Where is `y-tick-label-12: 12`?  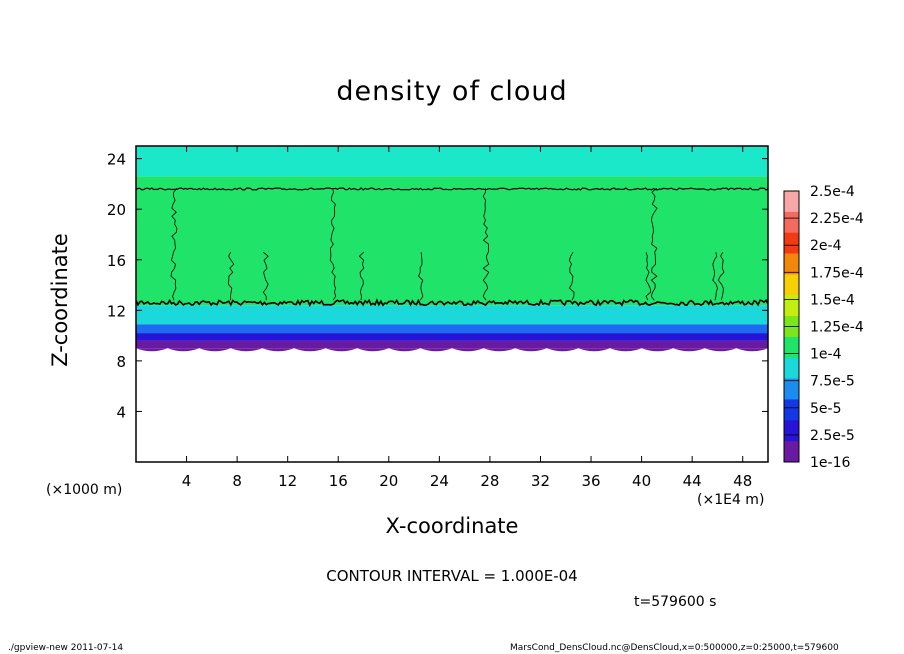 y-tick-label-12: 12 is located at coordinates (116, 311).